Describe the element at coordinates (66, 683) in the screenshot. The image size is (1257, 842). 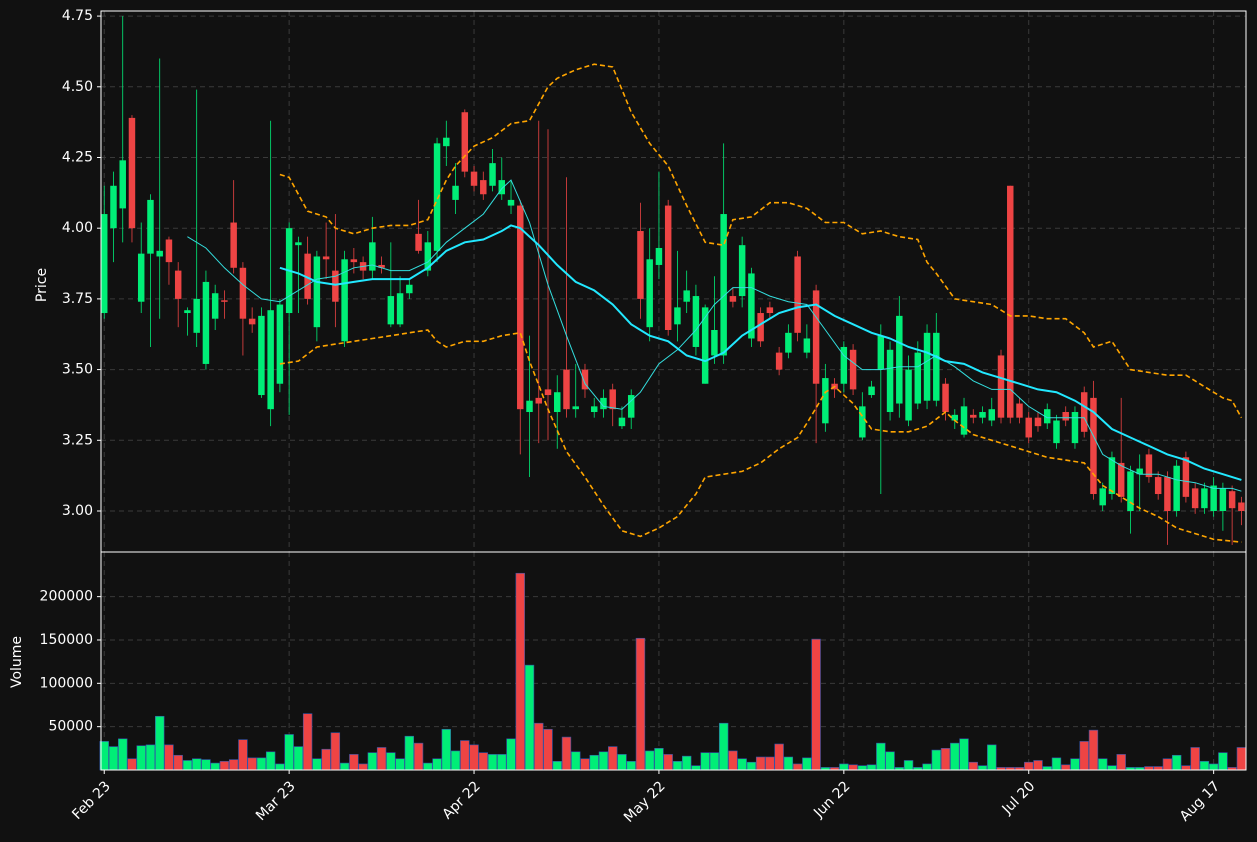
I see `y-tick-label: 100000` at that location.